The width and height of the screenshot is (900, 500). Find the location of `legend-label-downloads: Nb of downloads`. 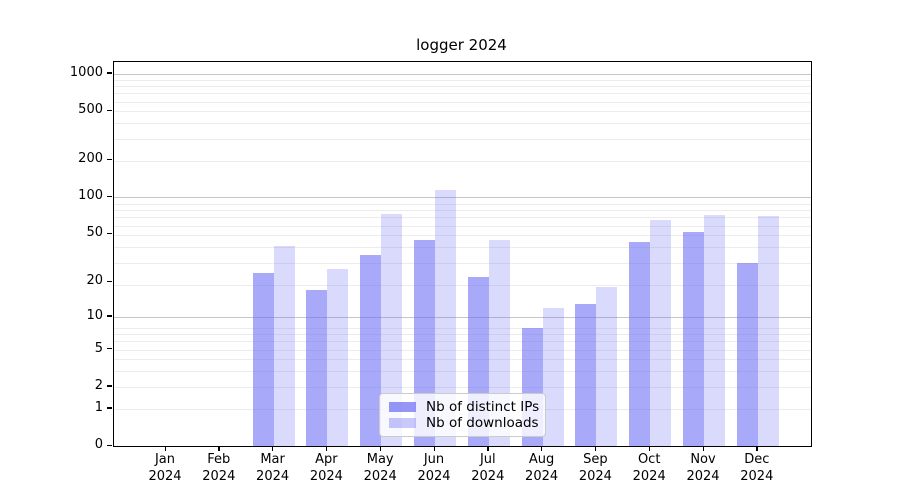

legend-label-downloads: Nb of downloads is located at coordinates (482, 423).